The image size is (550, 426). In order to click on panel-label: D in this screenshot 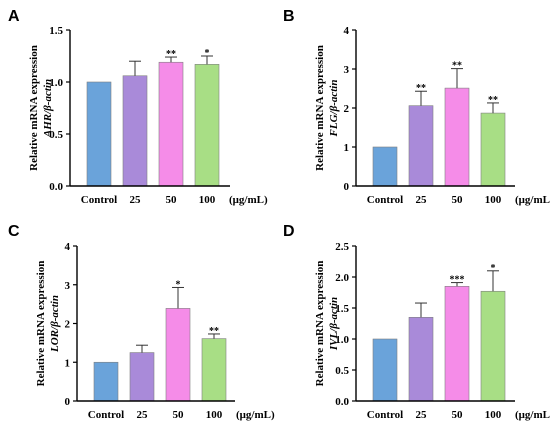, I will do `click(289, 231)`.